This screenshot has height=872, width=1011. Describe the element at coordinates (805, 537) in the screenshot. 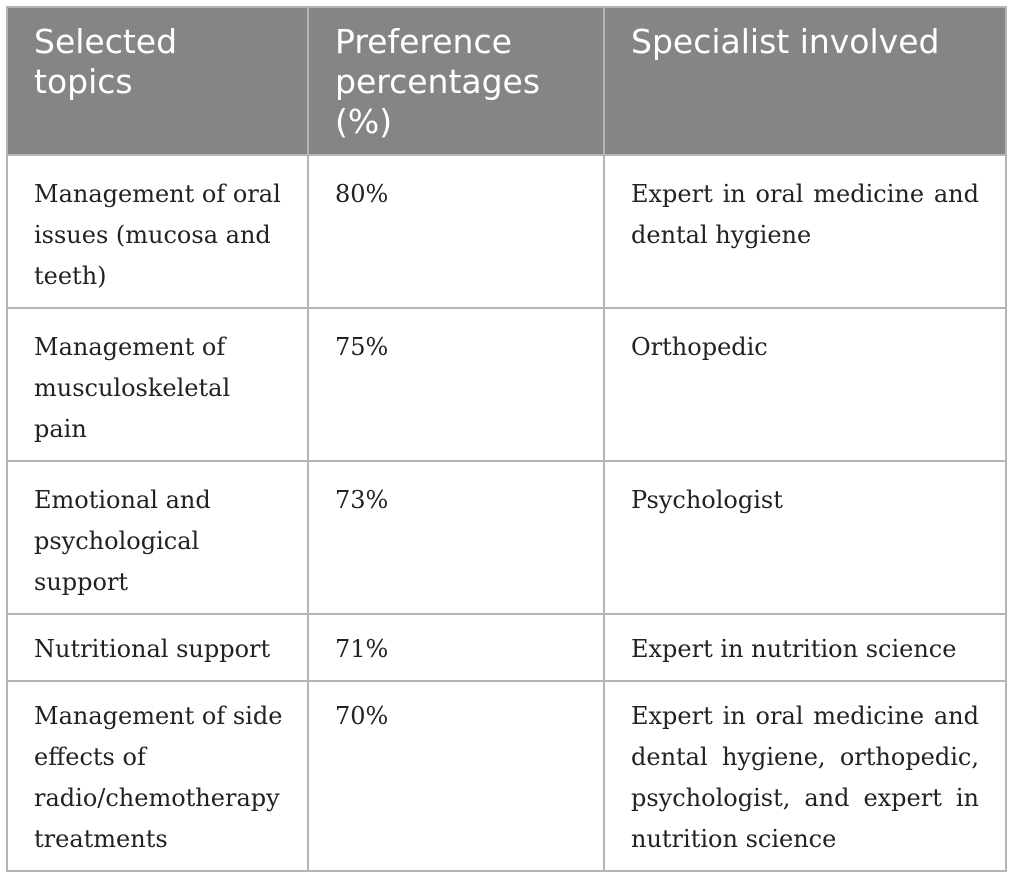

I see `cell-specialist: Psychologist` at that location.